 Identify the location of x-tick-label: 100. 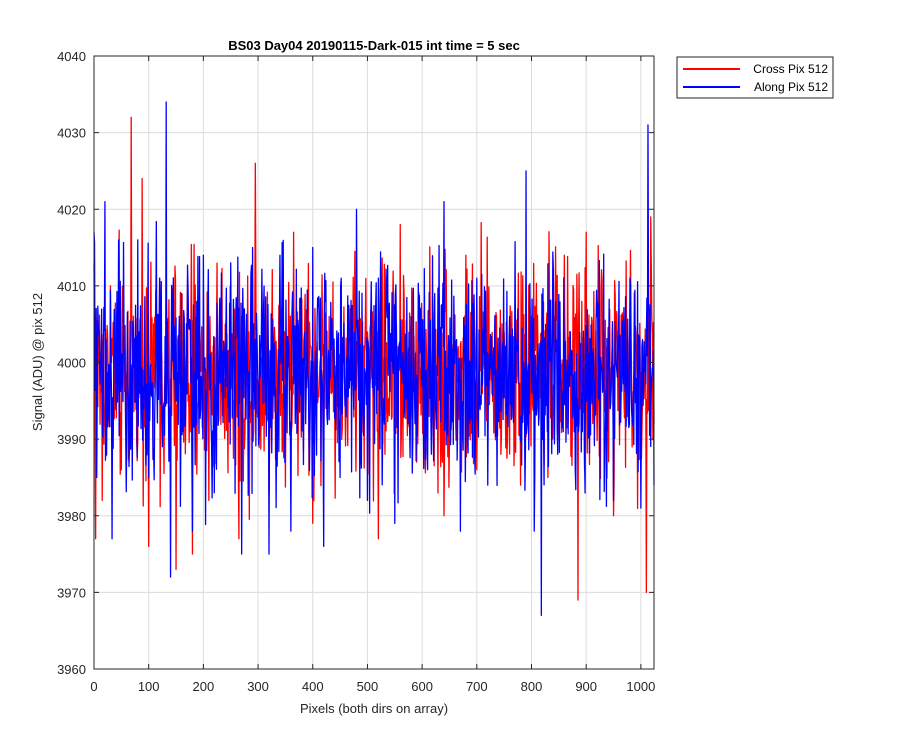
(149, 686).